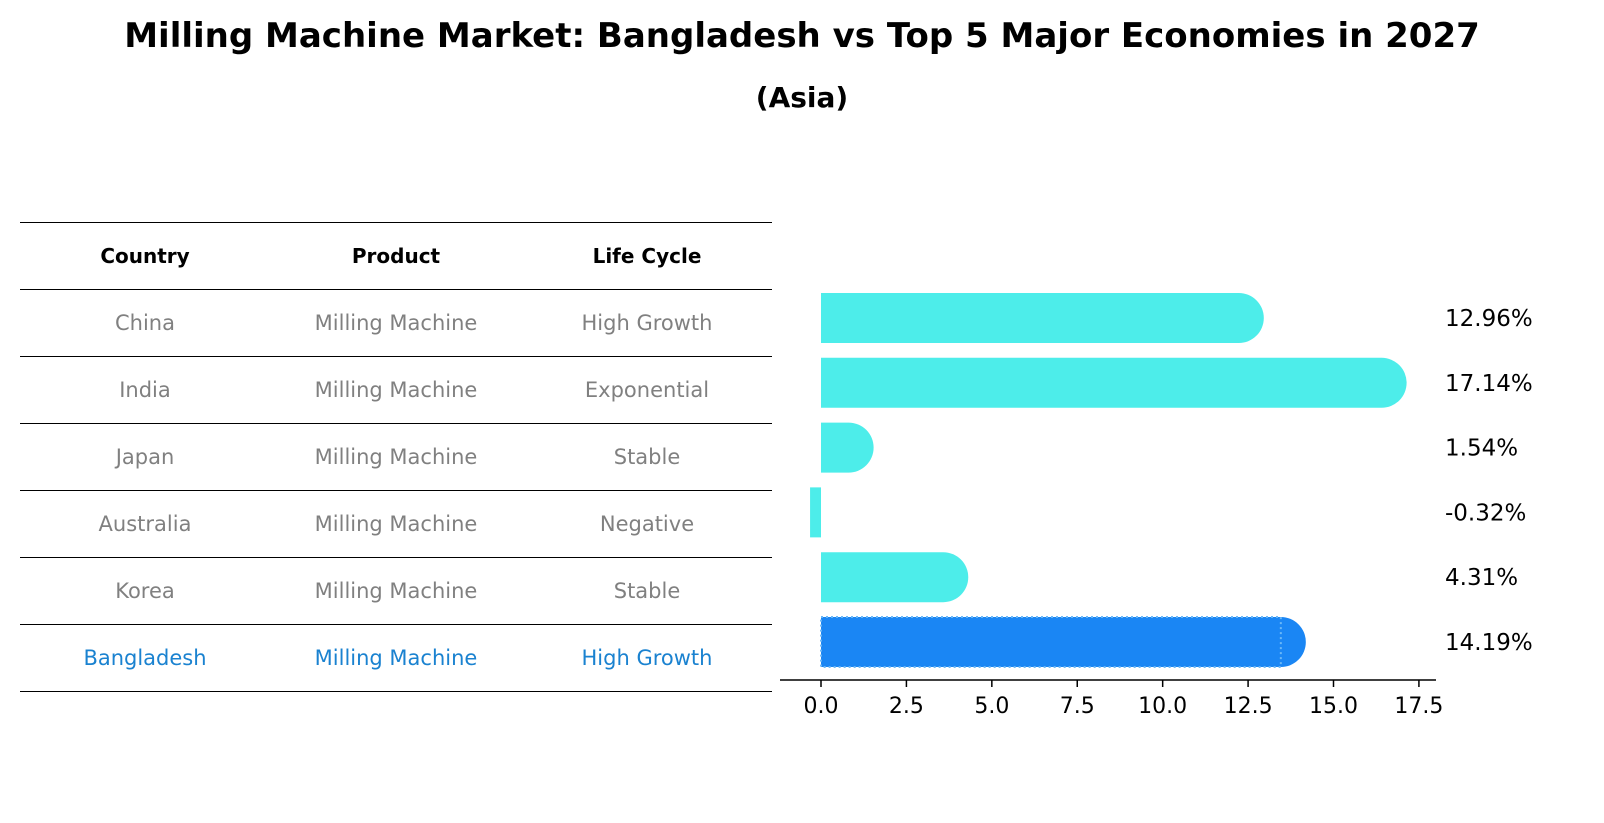 The width and height of the screenshot is (1604, 823). I want to click on x-tick-label: 2.5, so click(906, 706).